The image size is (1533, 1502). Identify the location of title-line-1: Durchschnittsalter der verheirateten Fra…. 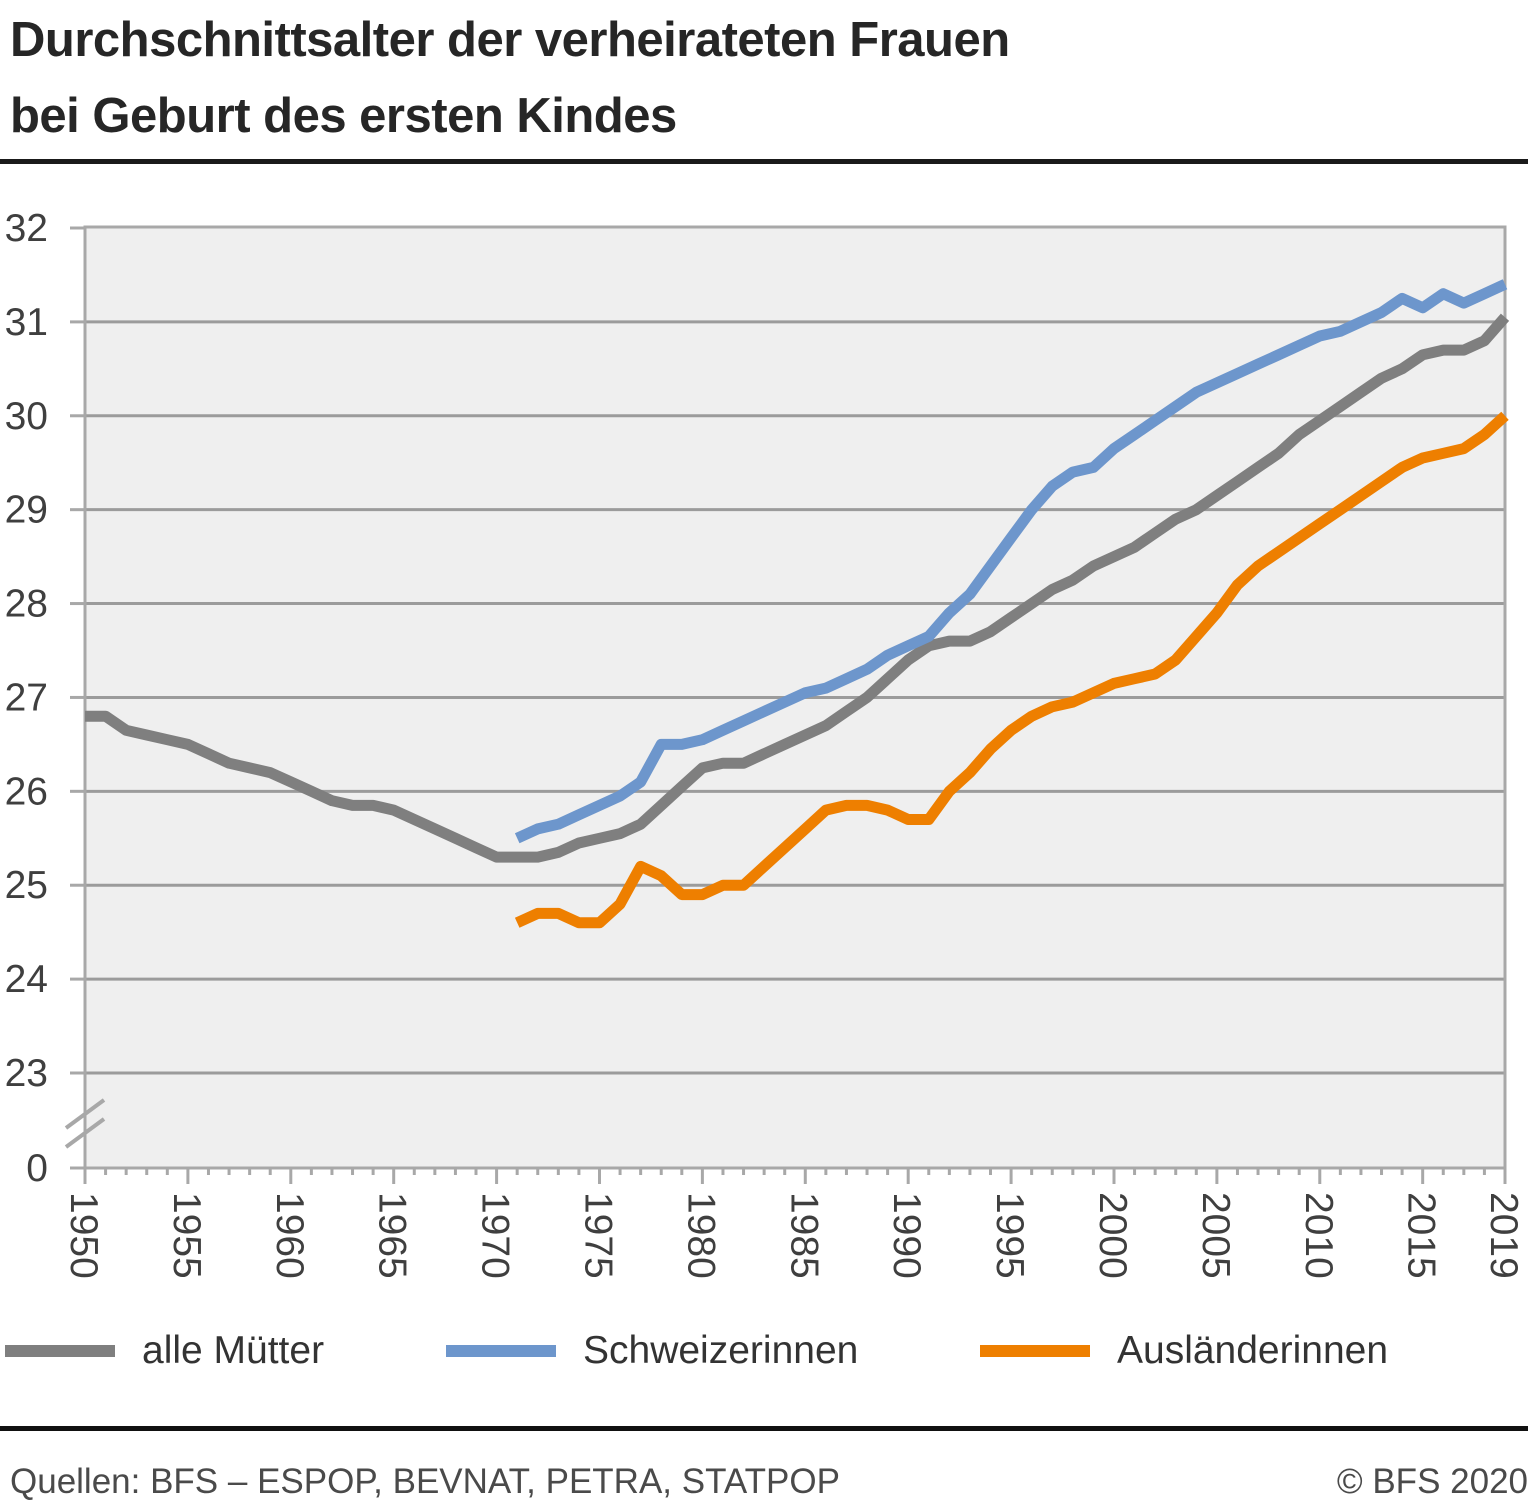
(510, 40).